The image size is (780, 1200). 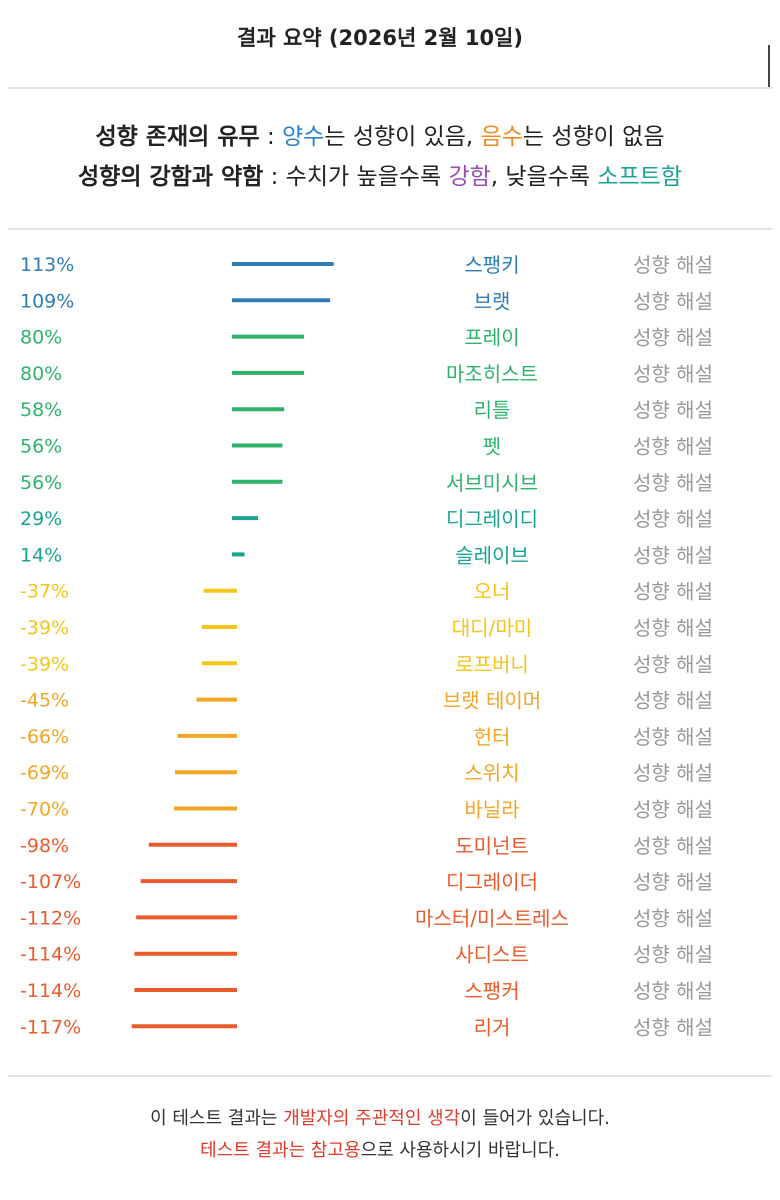 I want to click on category-label: 스팽키, so click(x=491, y=265).